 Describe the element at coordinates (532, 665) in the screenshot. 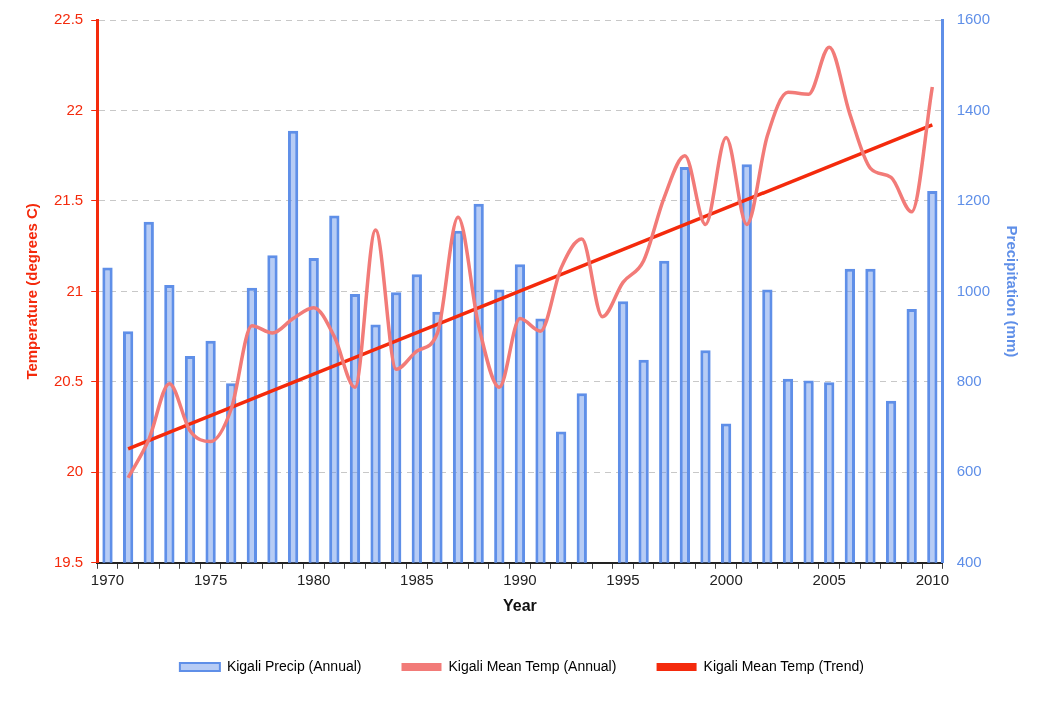

I see `legend-label: Kigali Mean Temp (Annual)` at that location.